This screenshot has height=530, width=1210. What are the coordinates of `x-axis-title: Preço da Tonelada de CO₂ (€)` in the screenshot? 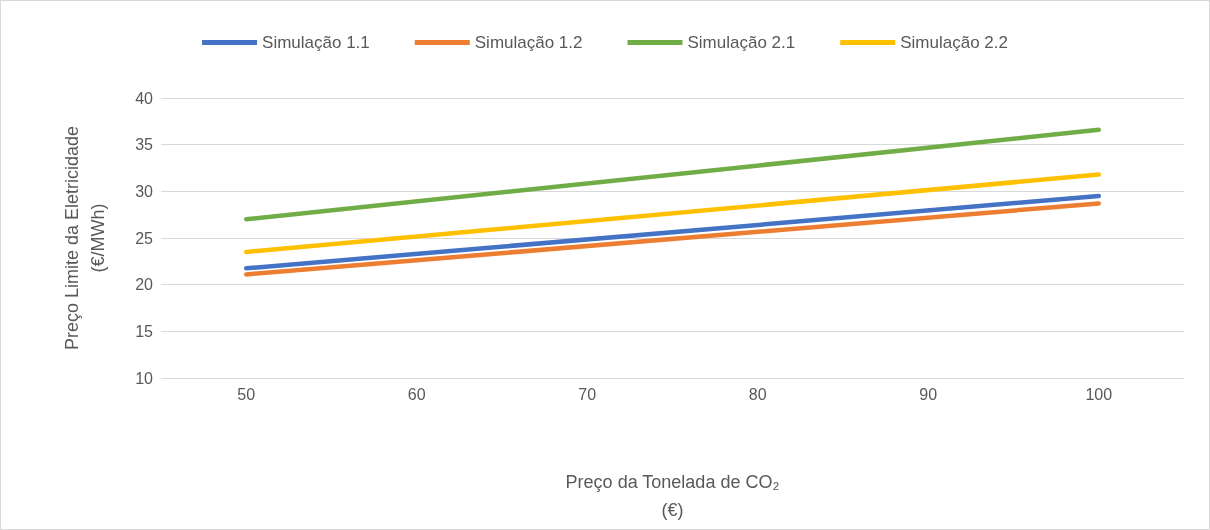 It's located at (672, 496).